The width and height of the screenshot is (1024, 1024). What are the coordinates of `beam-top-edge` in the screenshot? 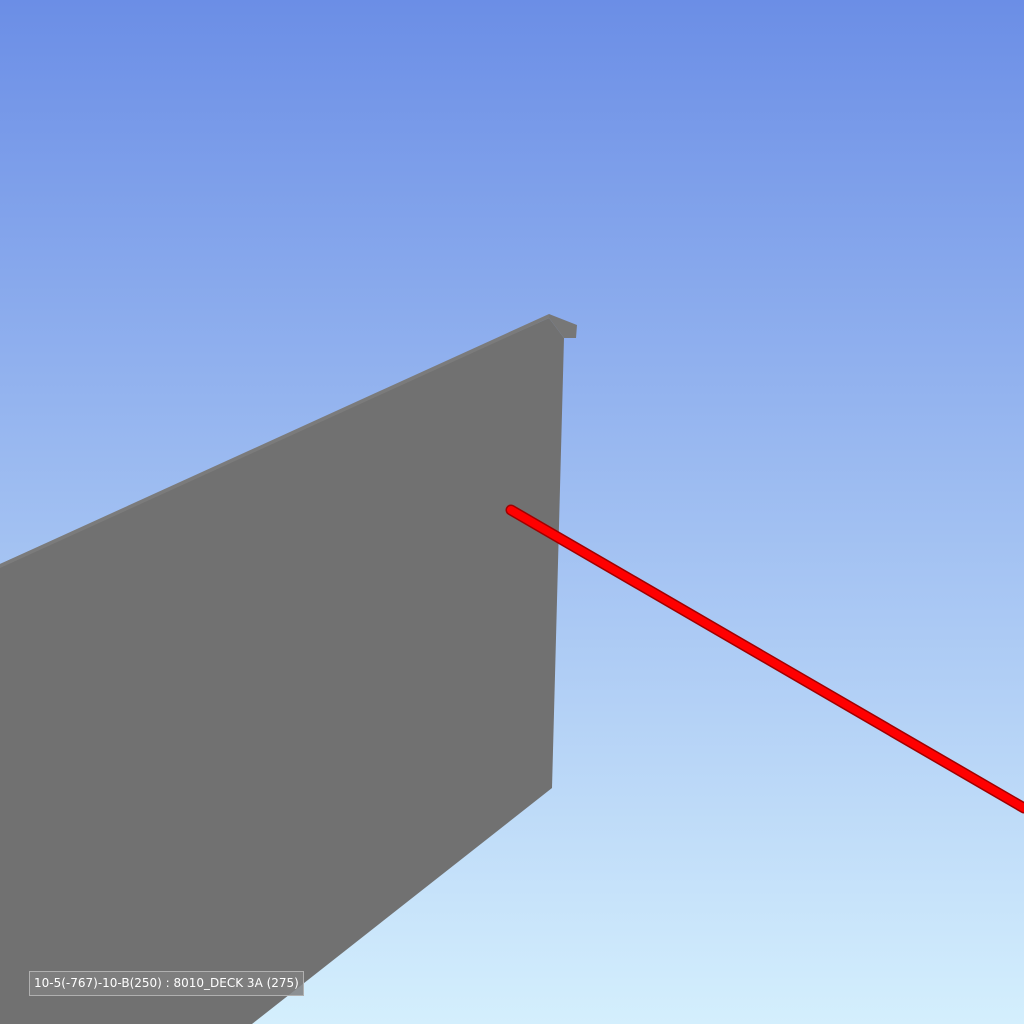 It's located at (274, 441).